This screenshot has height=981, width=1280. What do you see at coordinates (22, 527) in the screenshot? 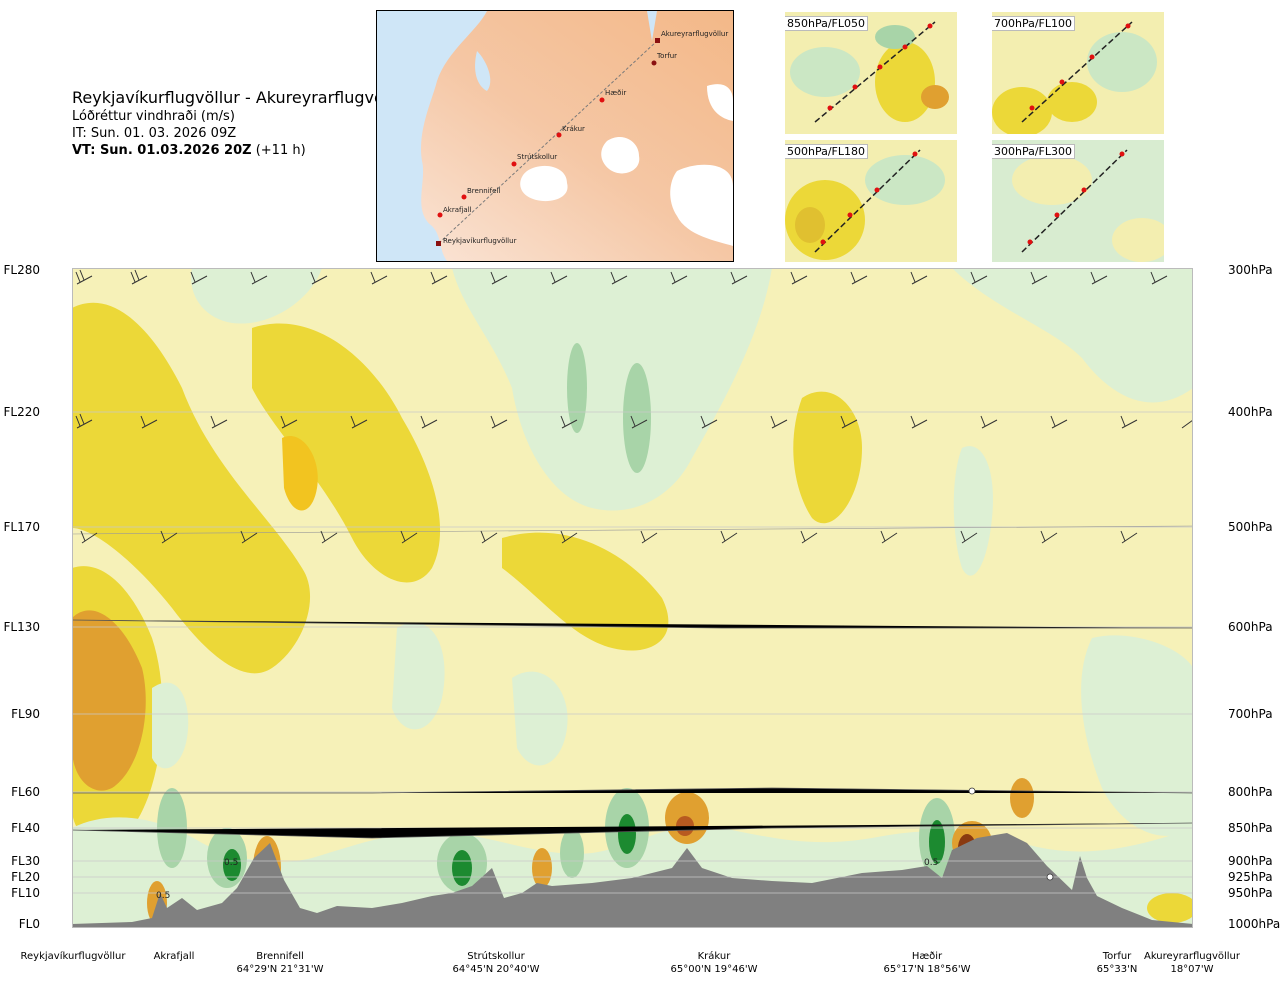
I see `fl-label: FL170` at bounding box center [22, 527].